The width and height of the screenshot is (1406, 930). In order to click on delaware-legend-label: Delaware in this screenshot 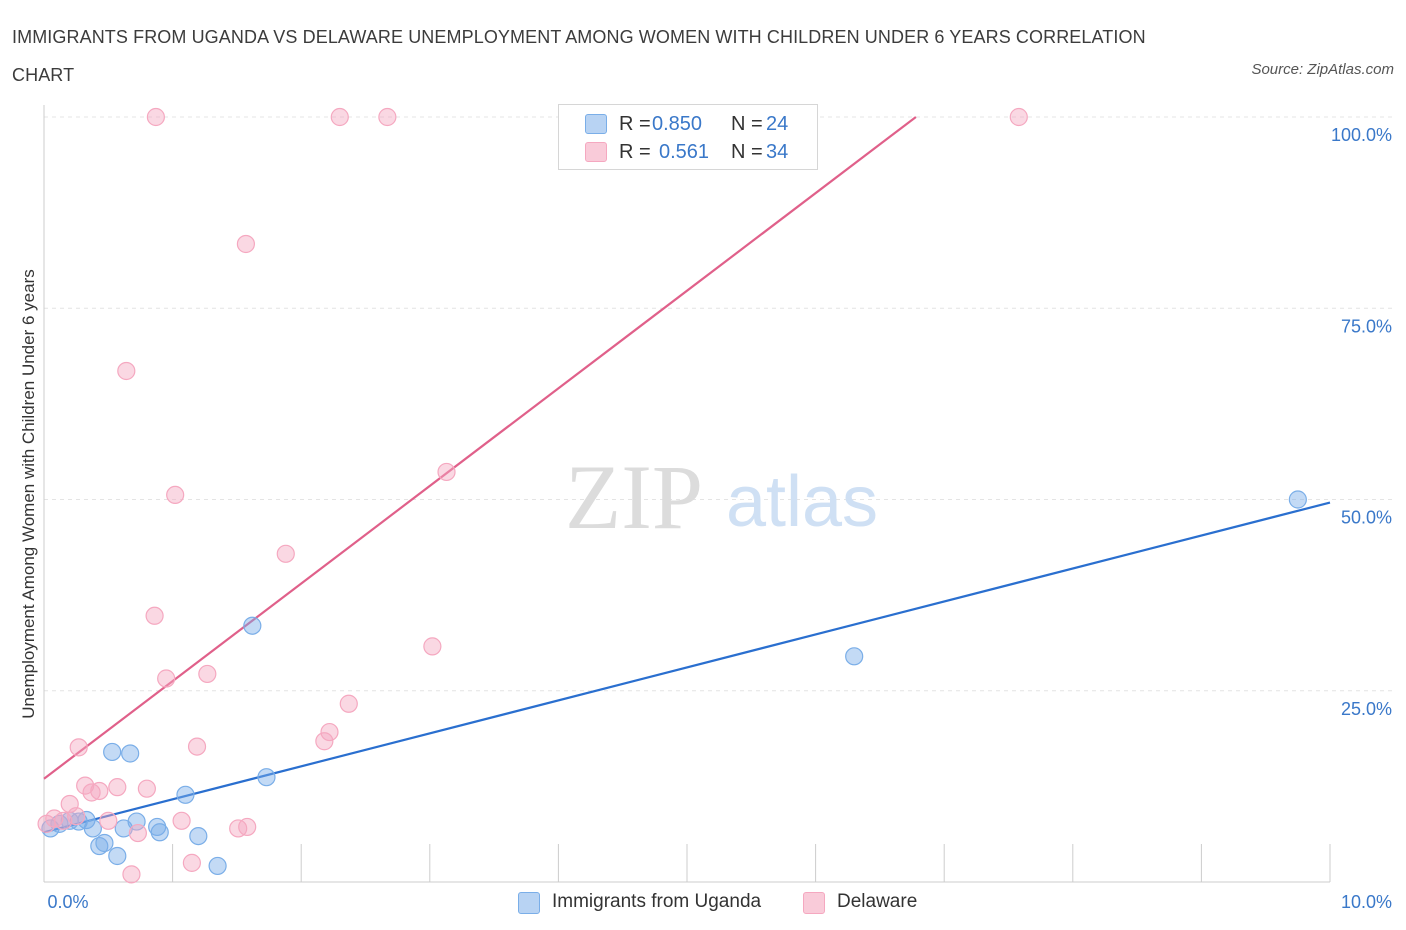, I will do `click(877, 901)`.